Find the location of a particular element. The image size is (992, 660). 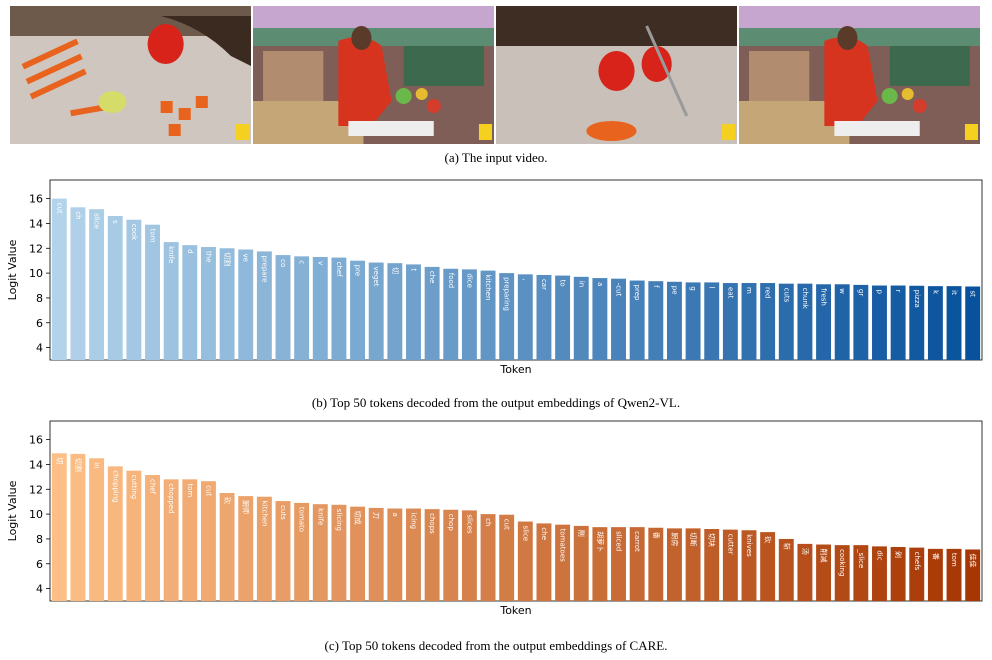

bar-label-32: prep is located at coordinates (637, 293).